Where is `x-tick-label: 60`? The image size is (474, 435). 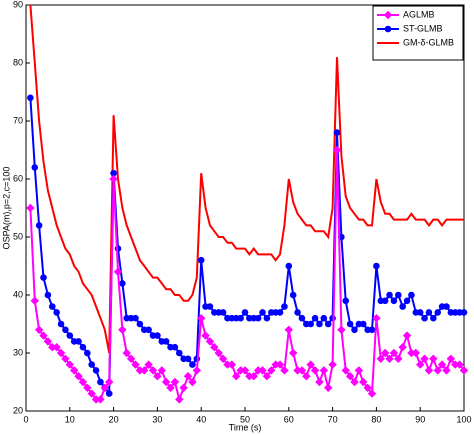 x-tick-label: 60 is located at coordinates (289, 419).